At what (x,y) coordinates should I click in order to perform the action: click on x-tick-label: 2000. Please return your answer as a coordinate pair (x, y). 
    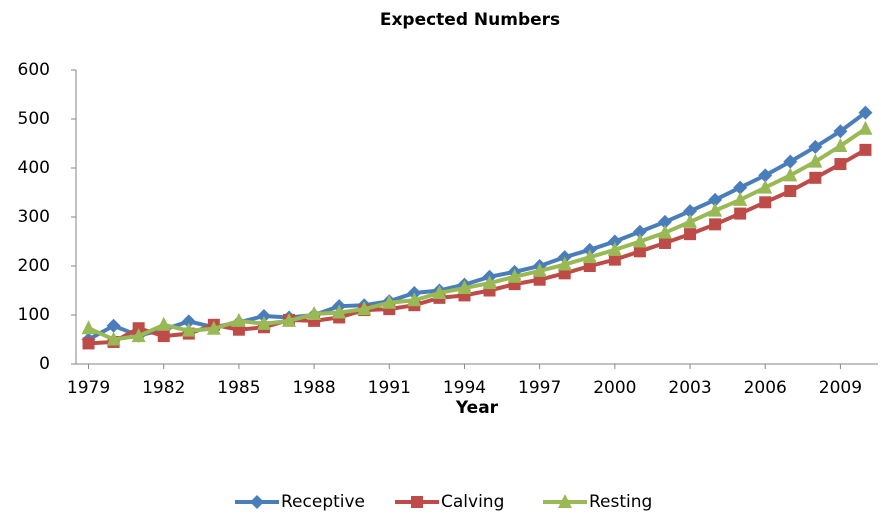
    Looking at the image, I should click on (614, 388).